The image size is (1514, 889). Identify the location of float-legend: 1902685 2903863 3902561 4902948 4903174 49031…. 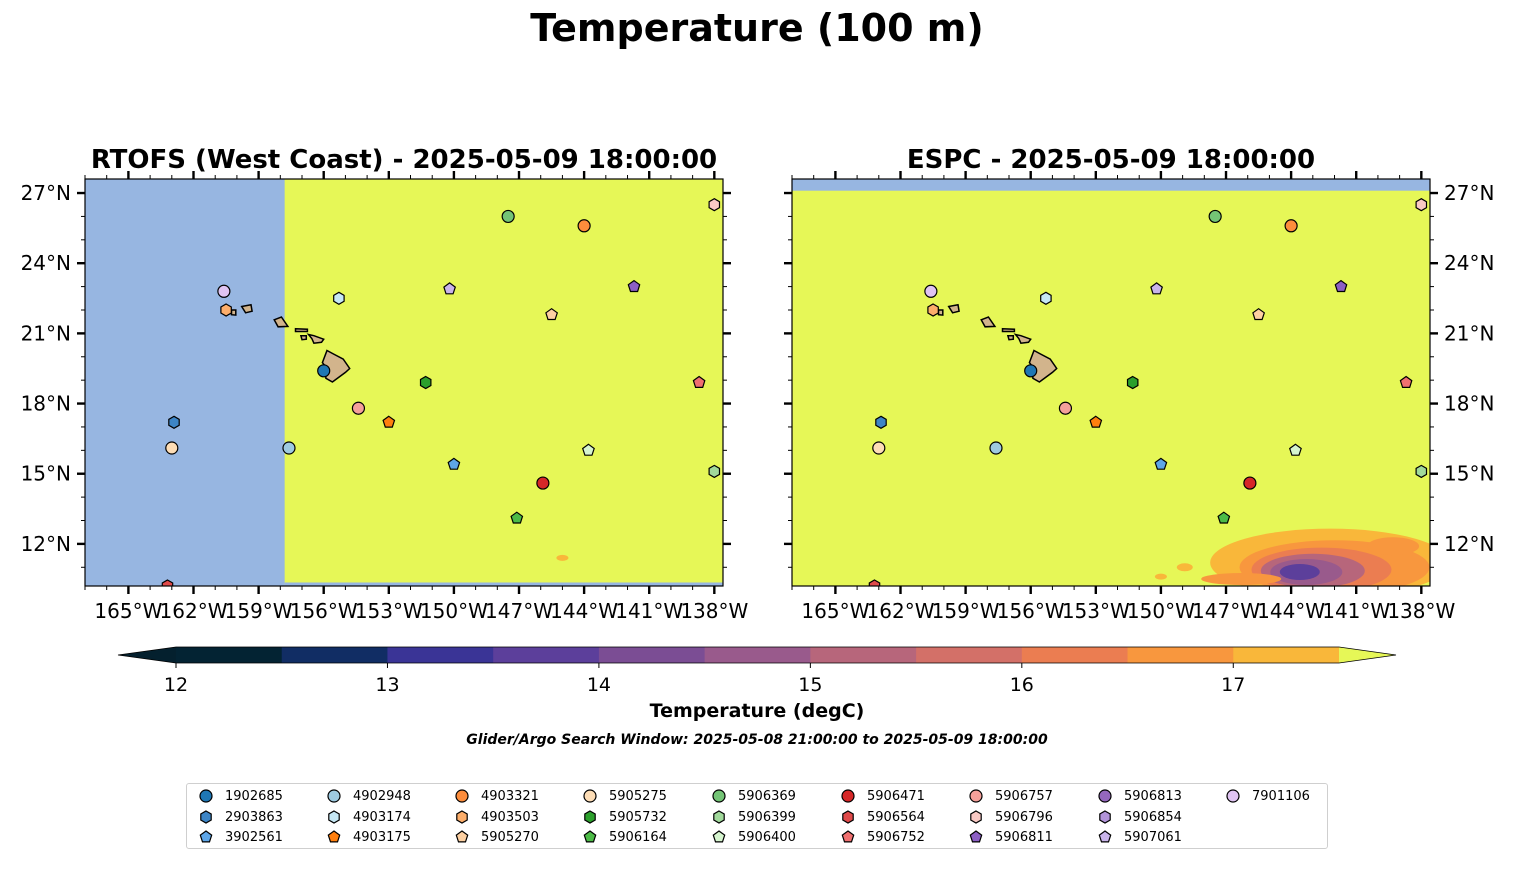
(757, 816).